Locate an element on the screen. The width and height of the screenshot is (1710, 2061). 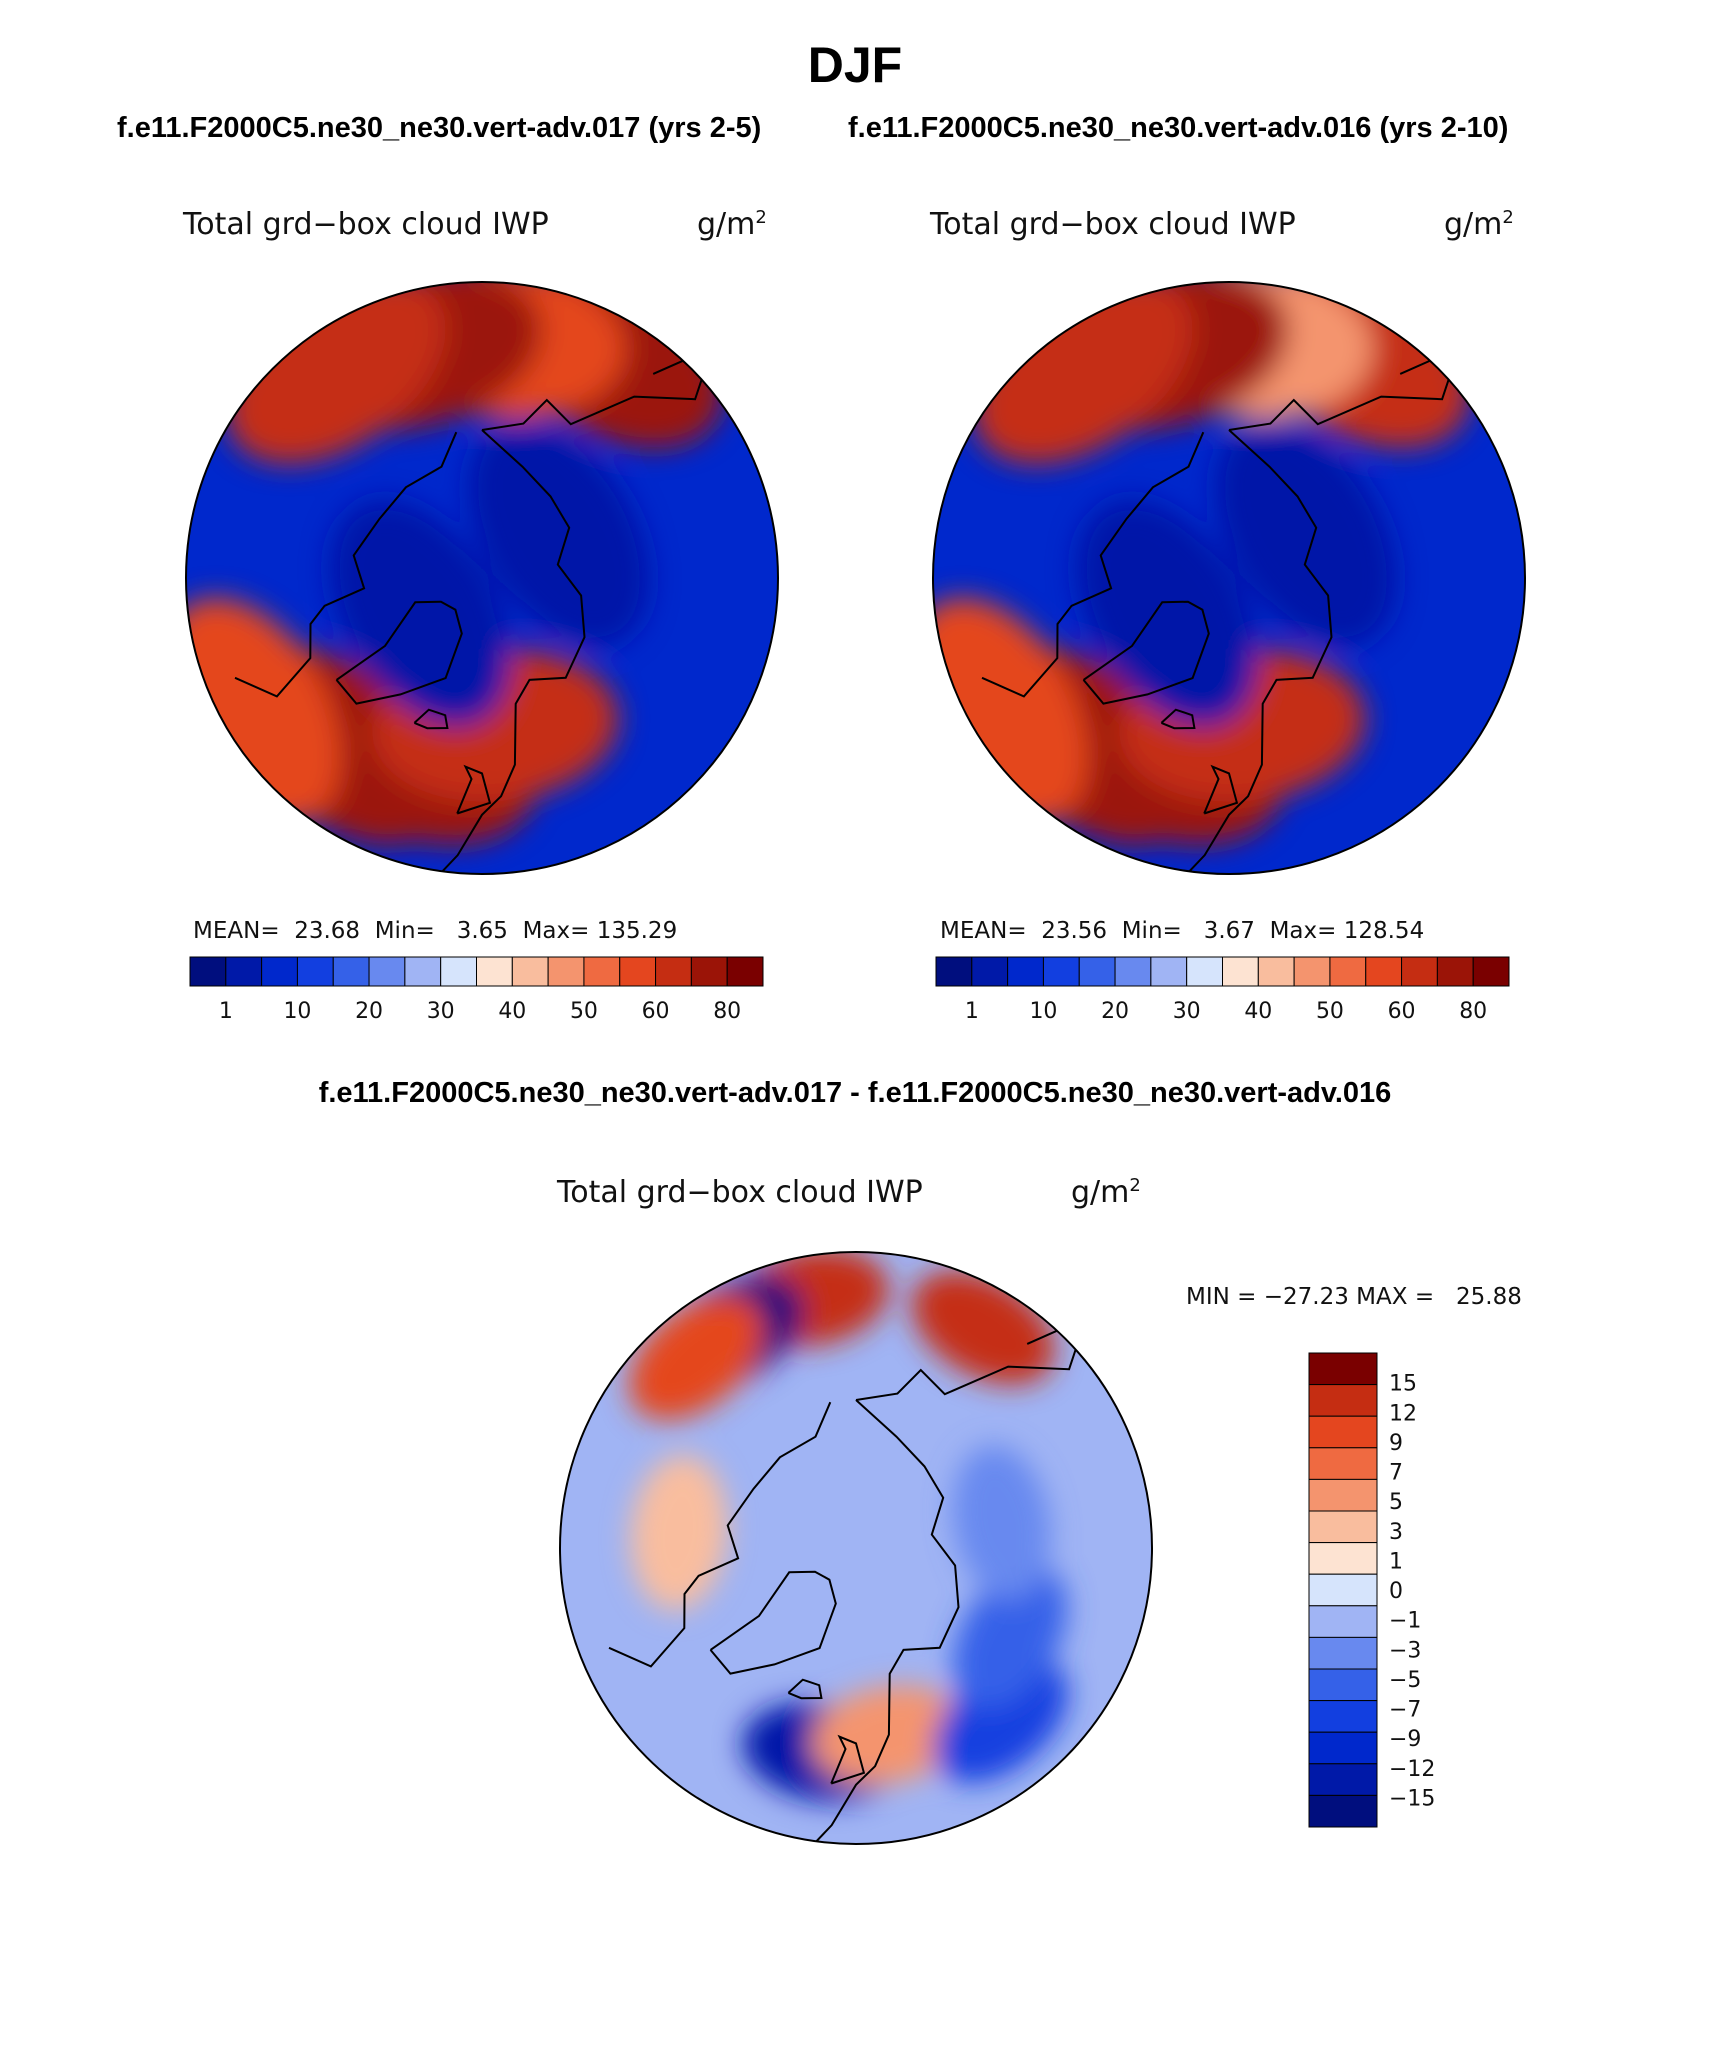
panel3-map is located at coordinates (856, 1548).